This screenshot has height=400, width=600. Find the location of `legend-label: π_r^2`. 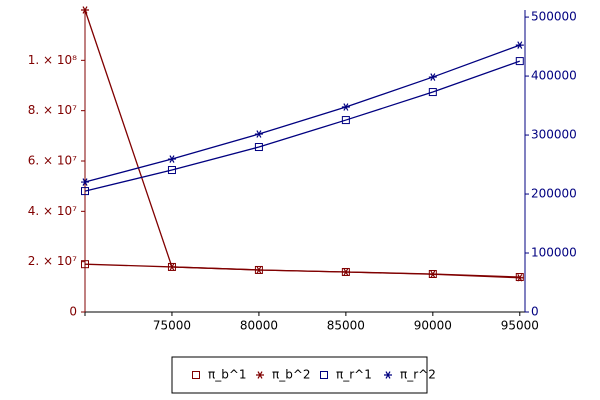

legend-label: π_r^2 is located at coordinates (418, 375).